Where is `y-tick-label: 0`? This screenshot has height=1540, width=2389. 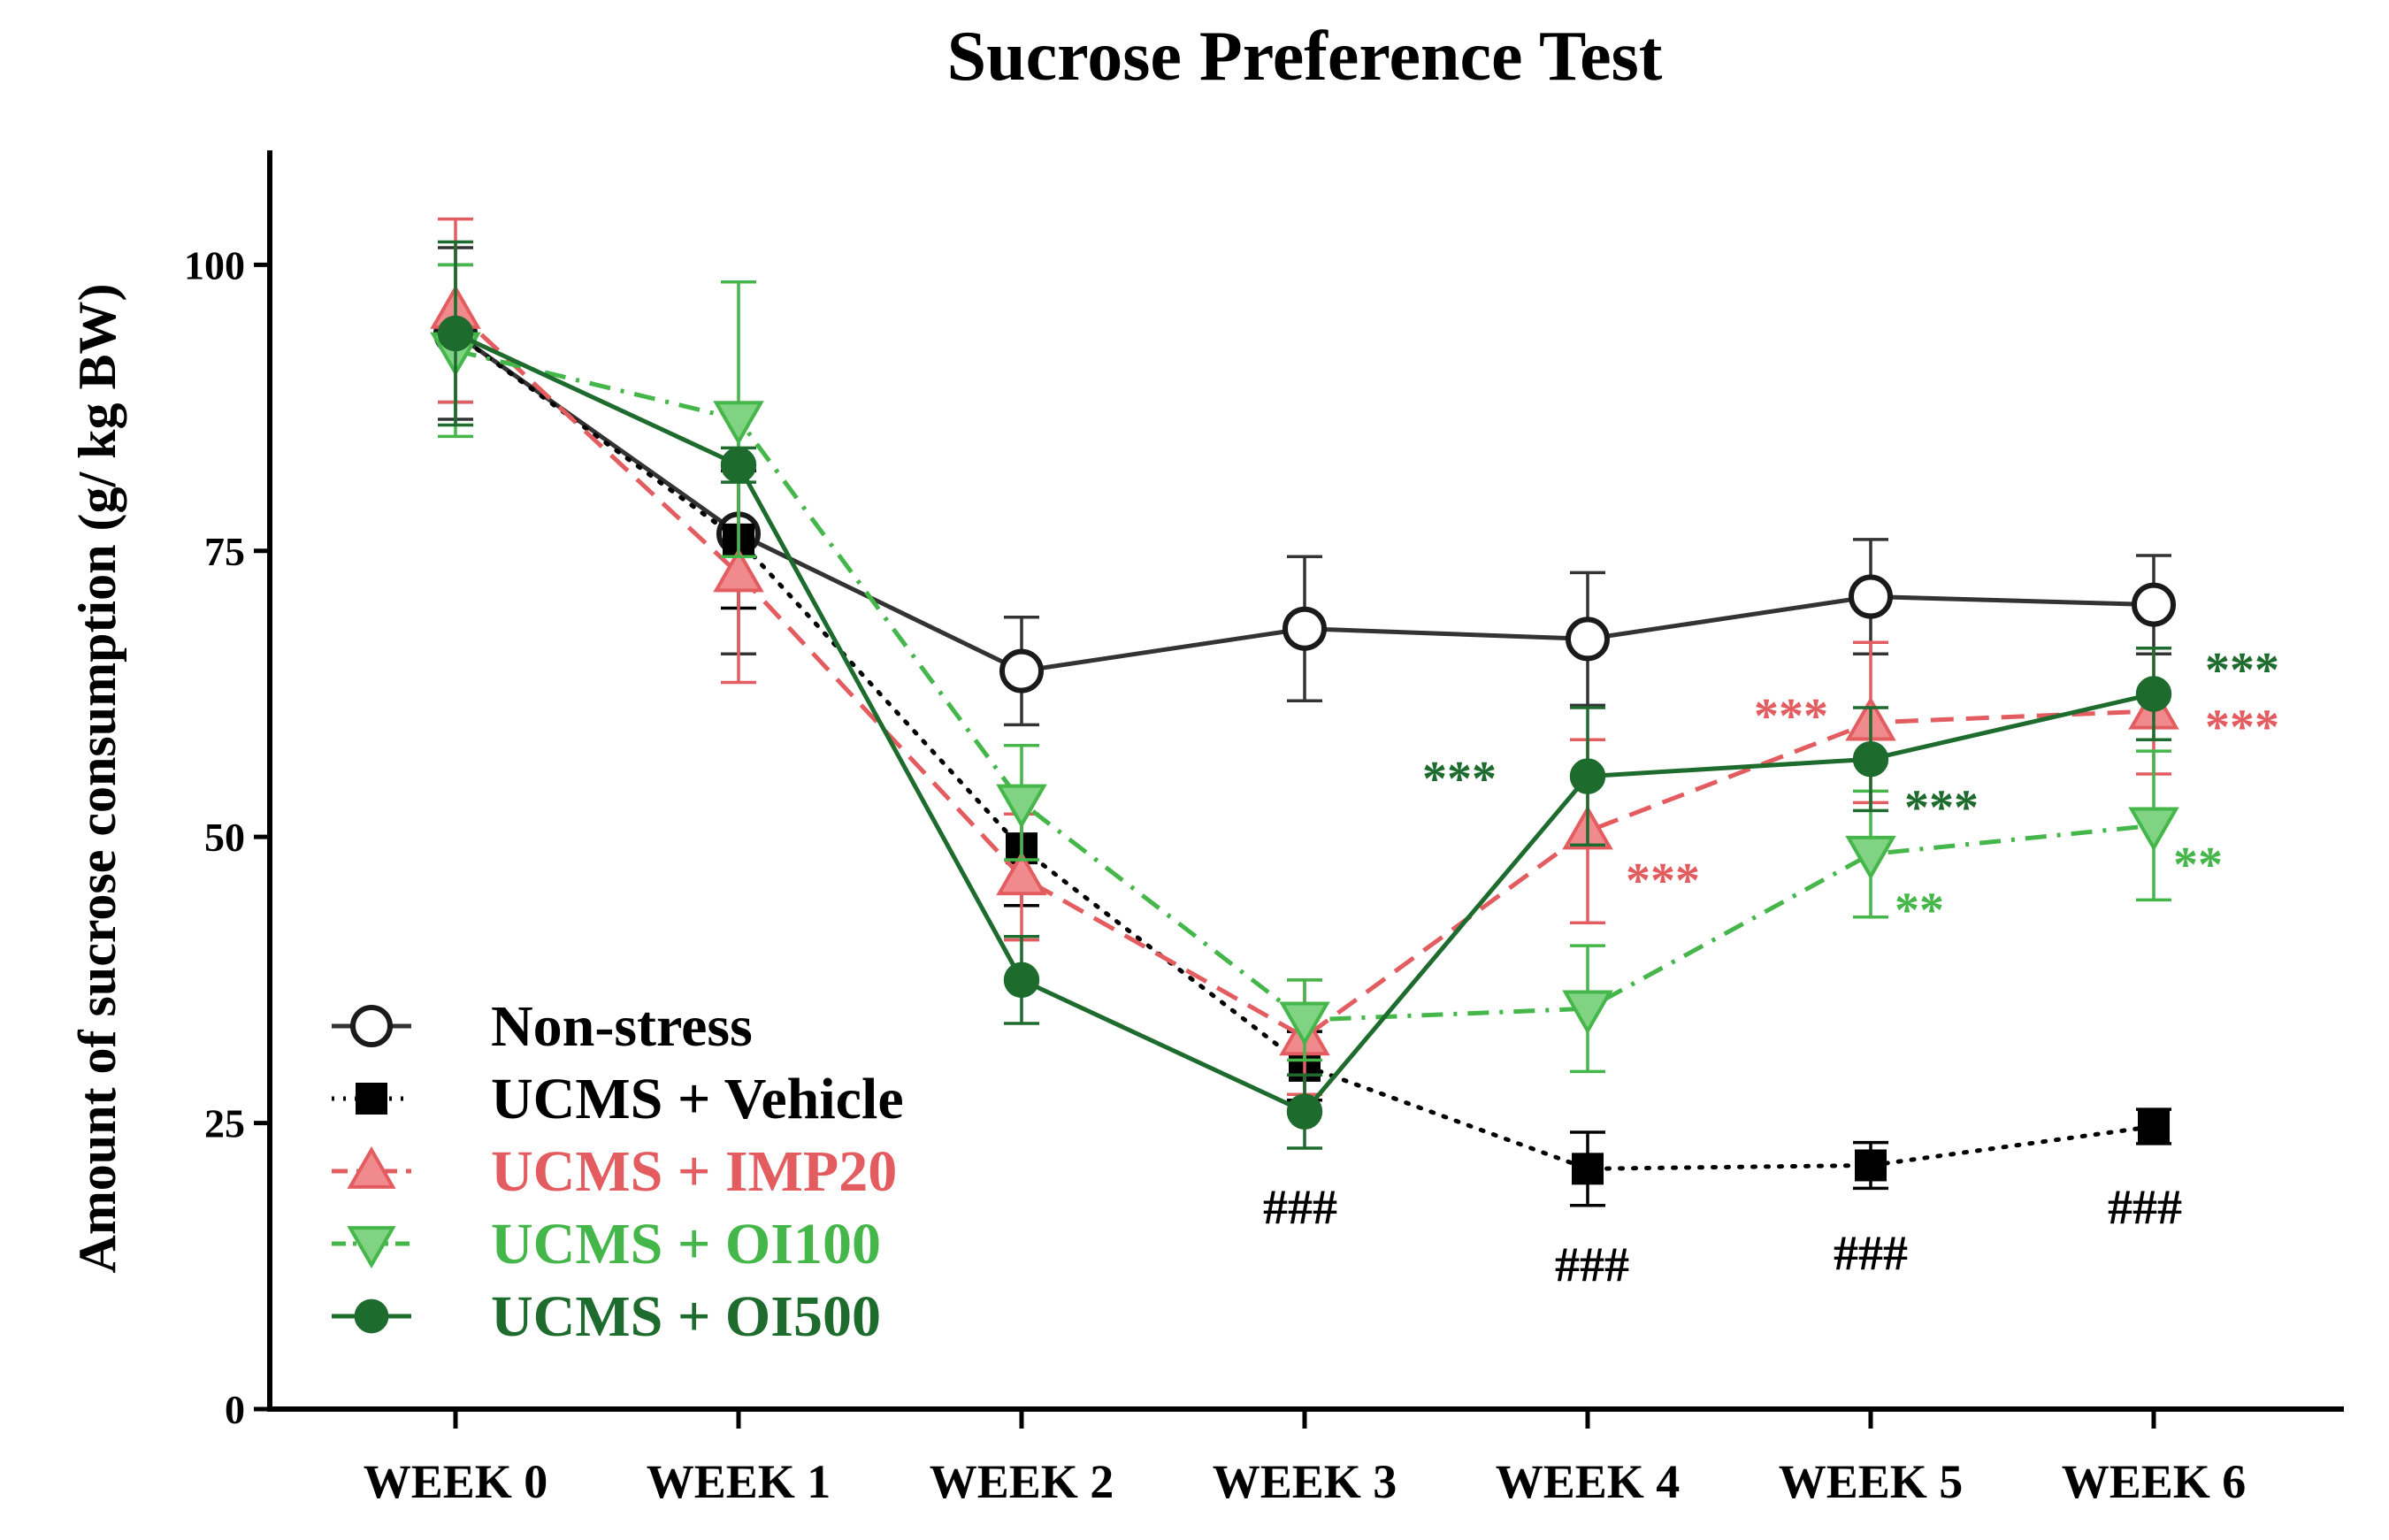
y-tick-label: 0 is located at coordinates (235, 1409).